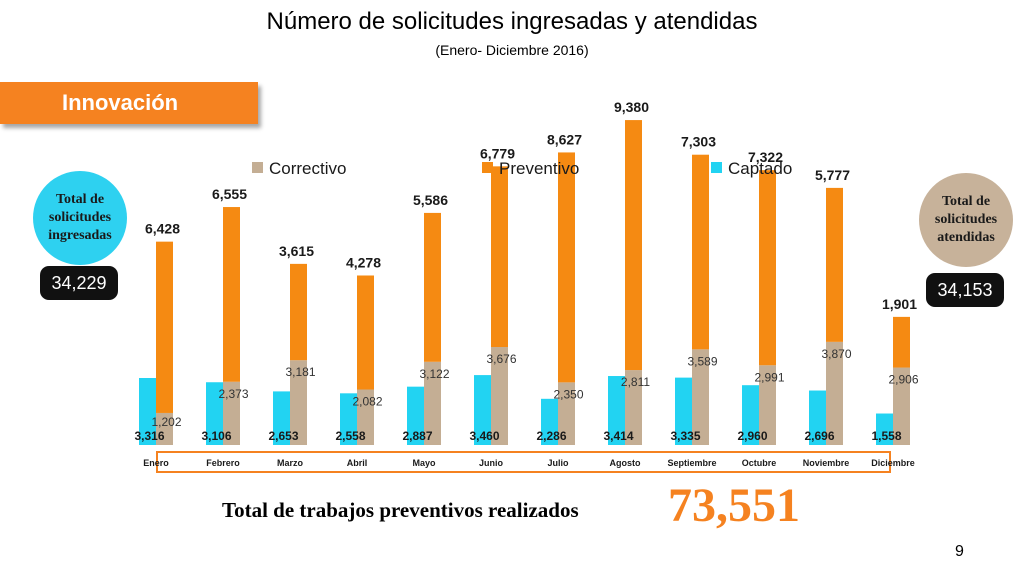 This screenshot has width=1024, height=576. I want to click on captado-value-label: 2,960, so click(752, 436).